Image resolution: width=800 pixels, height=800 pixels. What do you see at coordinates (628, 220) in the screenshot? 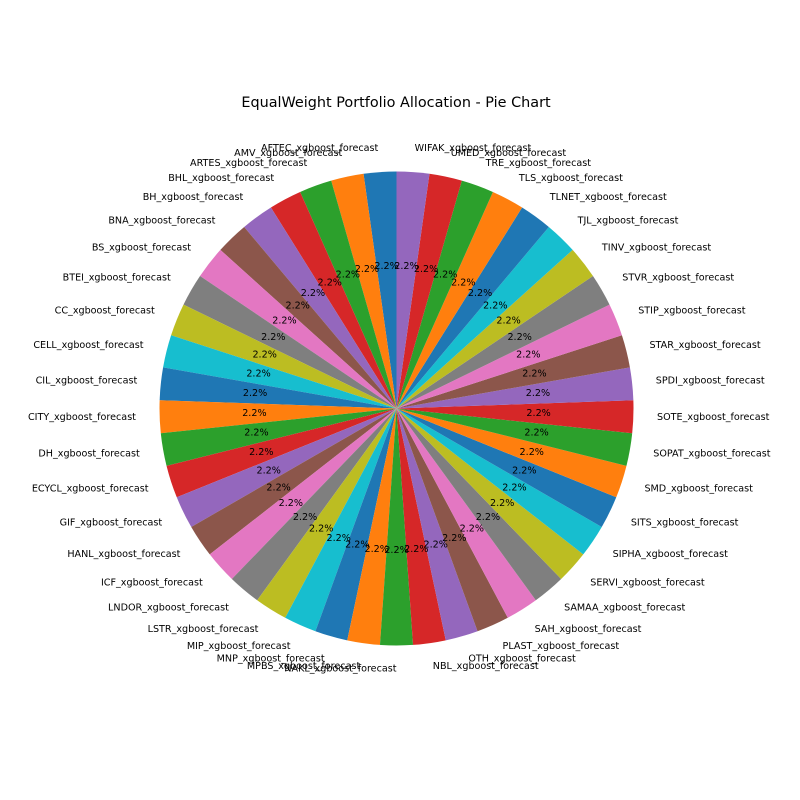
I see `slice-label: TJL_xgboost_forecast` at bounding box center [628, 220].